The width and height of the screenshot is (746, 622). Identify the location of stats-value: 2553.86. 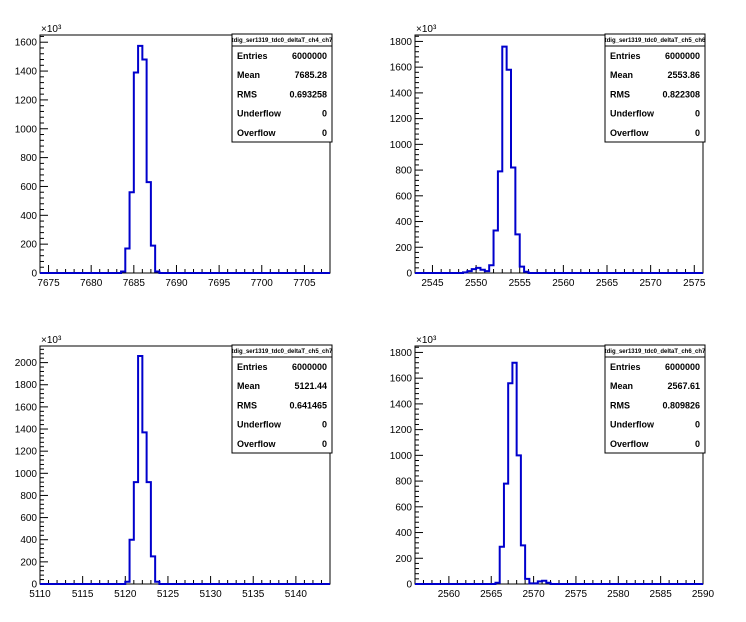
(683, 75).